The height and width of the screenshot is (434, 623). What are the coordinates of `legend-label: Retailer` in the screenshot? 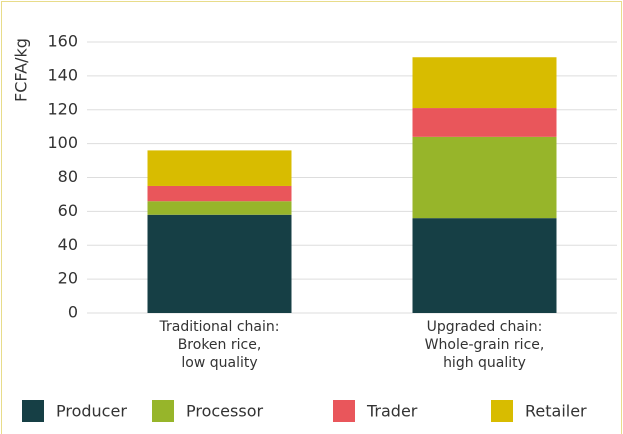 It's located at (556, 411).